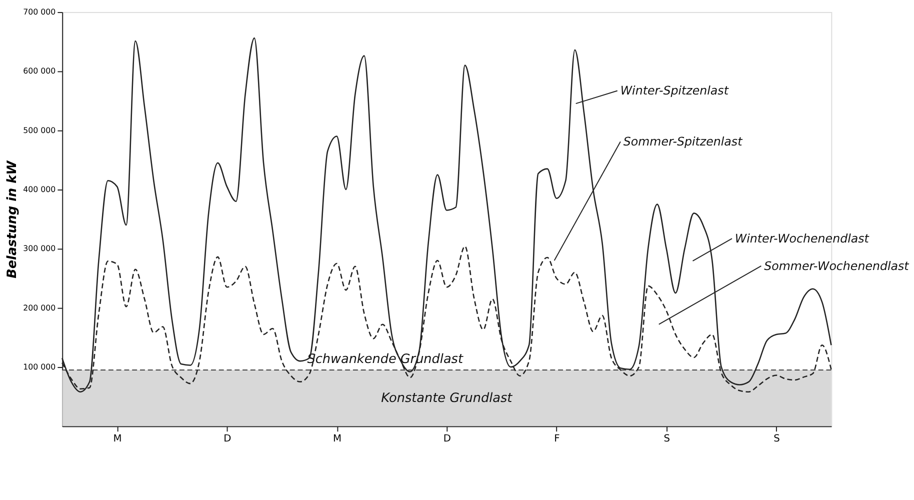 This screenshot has height=500, width=914. Describe the element at coordinates (39, 12) in the screenshot. I see `y-tick-label: 700 000` at that location.